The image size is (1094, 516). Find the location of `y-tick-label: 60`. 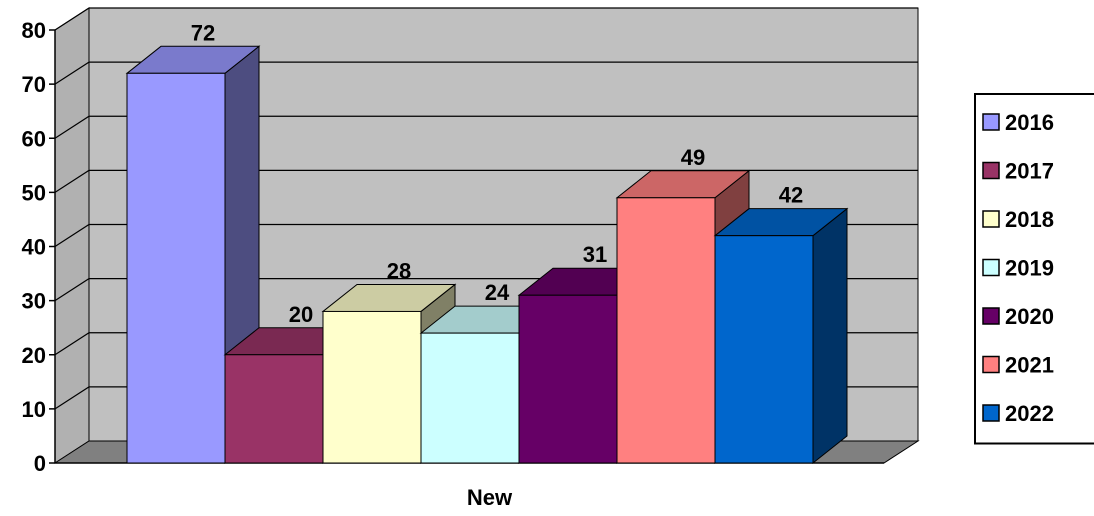

y-tick-label: 60 is located at coordinates (34, 138).